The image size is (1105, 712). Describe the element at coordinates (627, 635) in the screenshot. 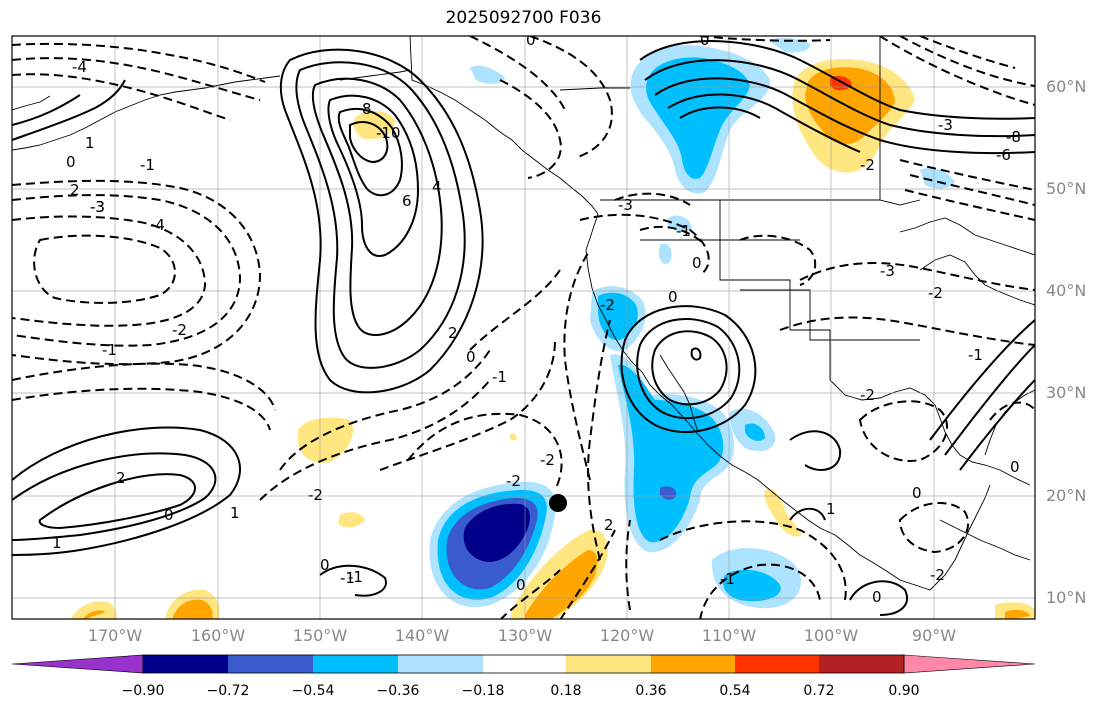

I see `lon-label-120w: 120°W` at that location.